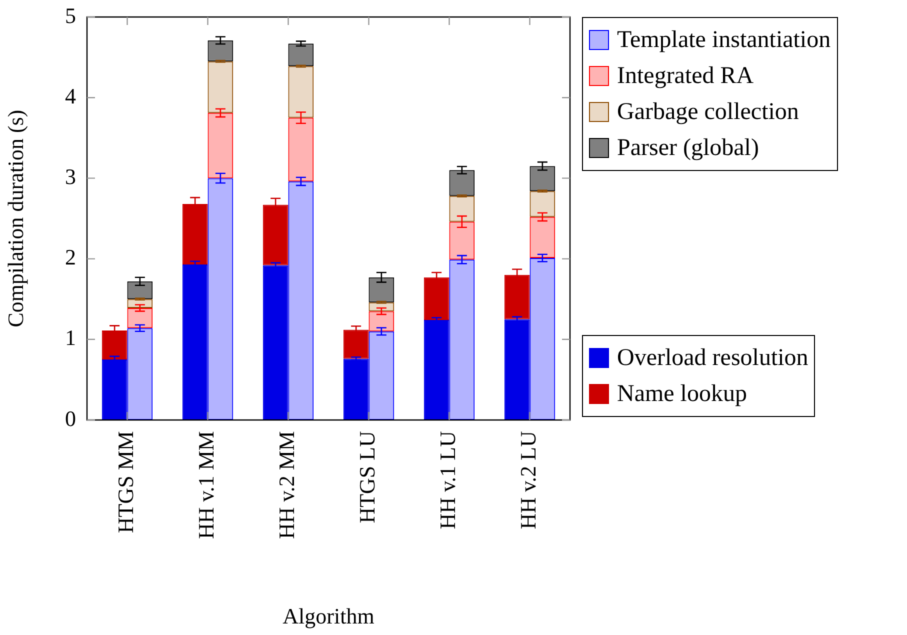 The width and height of the screenshot is (907, 635). What do you see at coordinates (287, 485) in the screenshot?
I see `x-tick-label: HH v.2 MM` at bounding box center [287, 485].